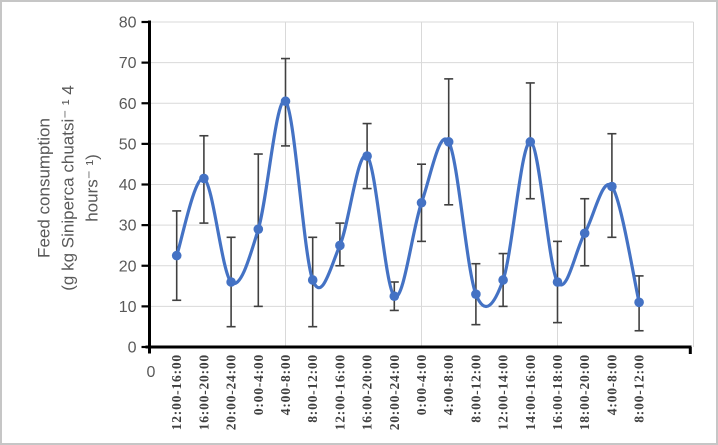  What do you see at coordinates (530, 392) in the screenshot?
I see `svg-text: 14:00-16:00` at bounding box center [530, 392].